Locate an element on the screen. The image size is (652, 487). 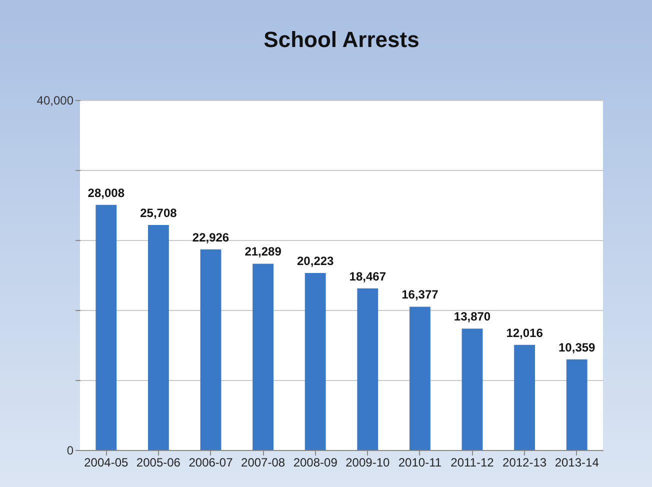
x-tick-label: 2011-12 is located at coordinates (472, 463).